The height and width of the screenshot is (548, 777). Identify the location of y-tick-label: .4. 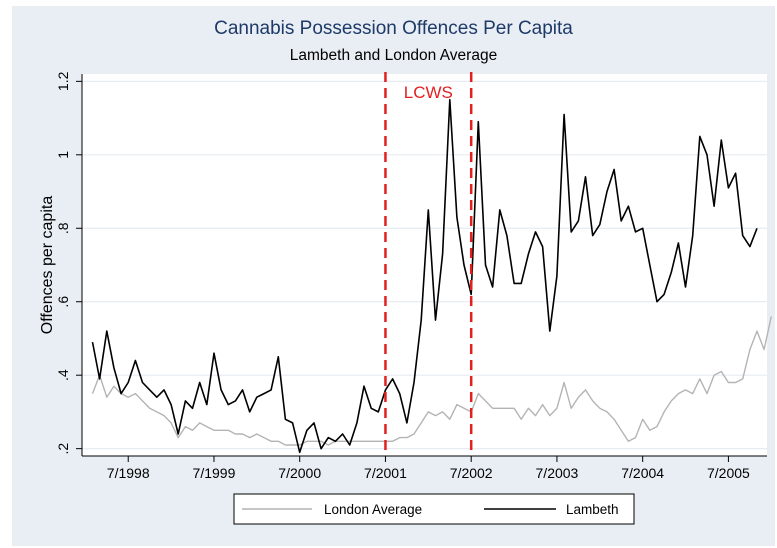
(63, 375).